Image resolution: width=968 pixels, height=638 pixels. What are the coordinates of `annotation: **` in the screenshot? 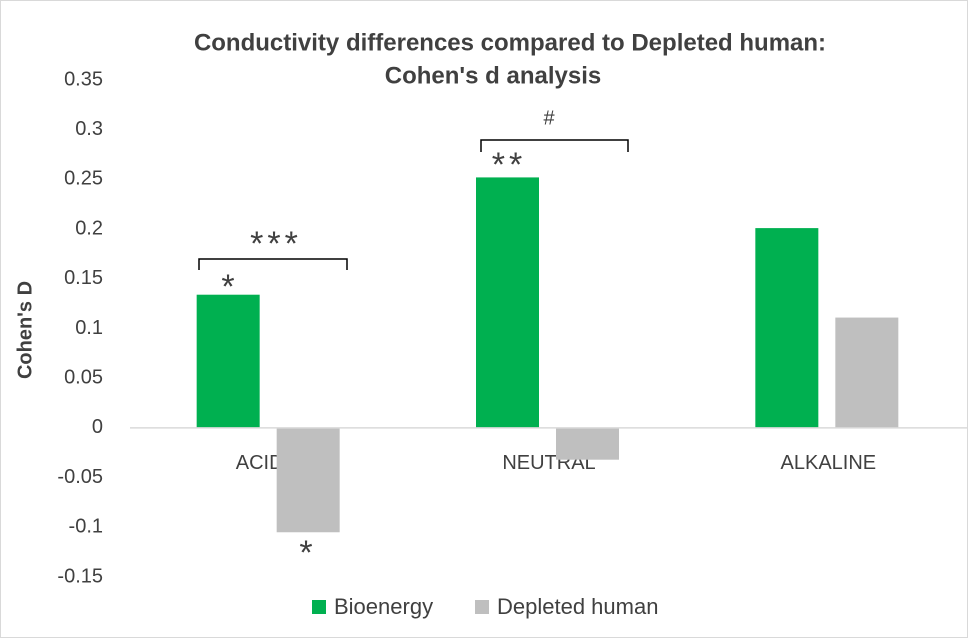 It's located at (509, 165).